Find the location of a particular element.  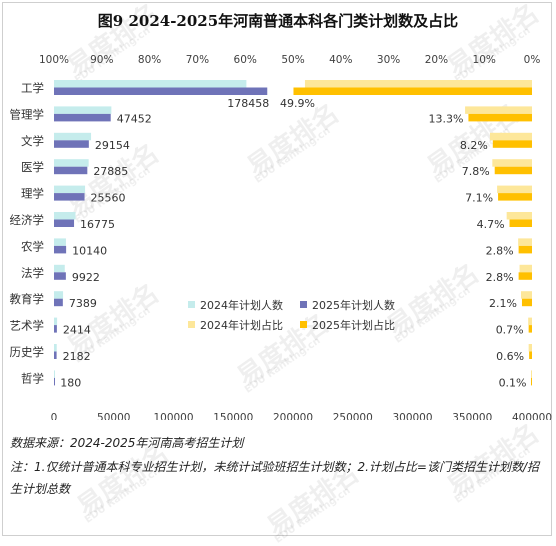

count-axis-tick-label: 250000 is located at coordinates (353, 416).